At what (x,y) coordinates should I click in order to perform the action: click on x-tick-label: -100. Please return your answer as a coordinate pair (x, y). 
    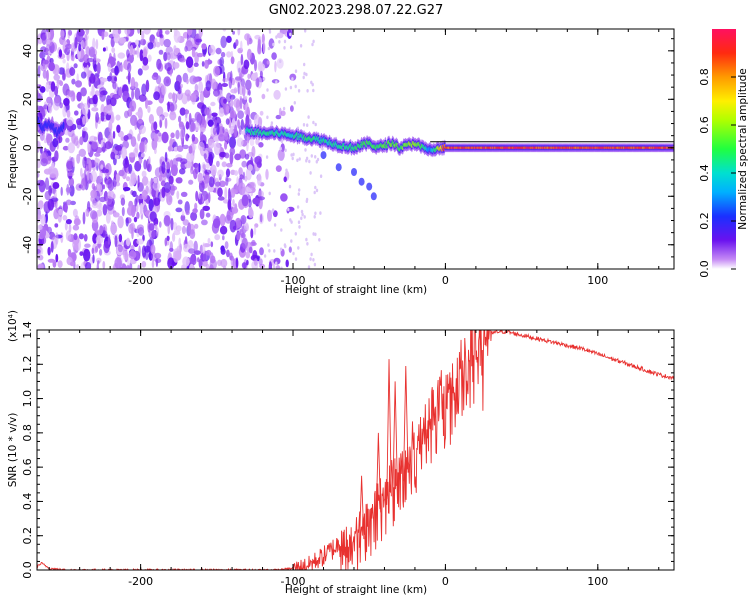
    Looking at the image, I should click on (293, 280).